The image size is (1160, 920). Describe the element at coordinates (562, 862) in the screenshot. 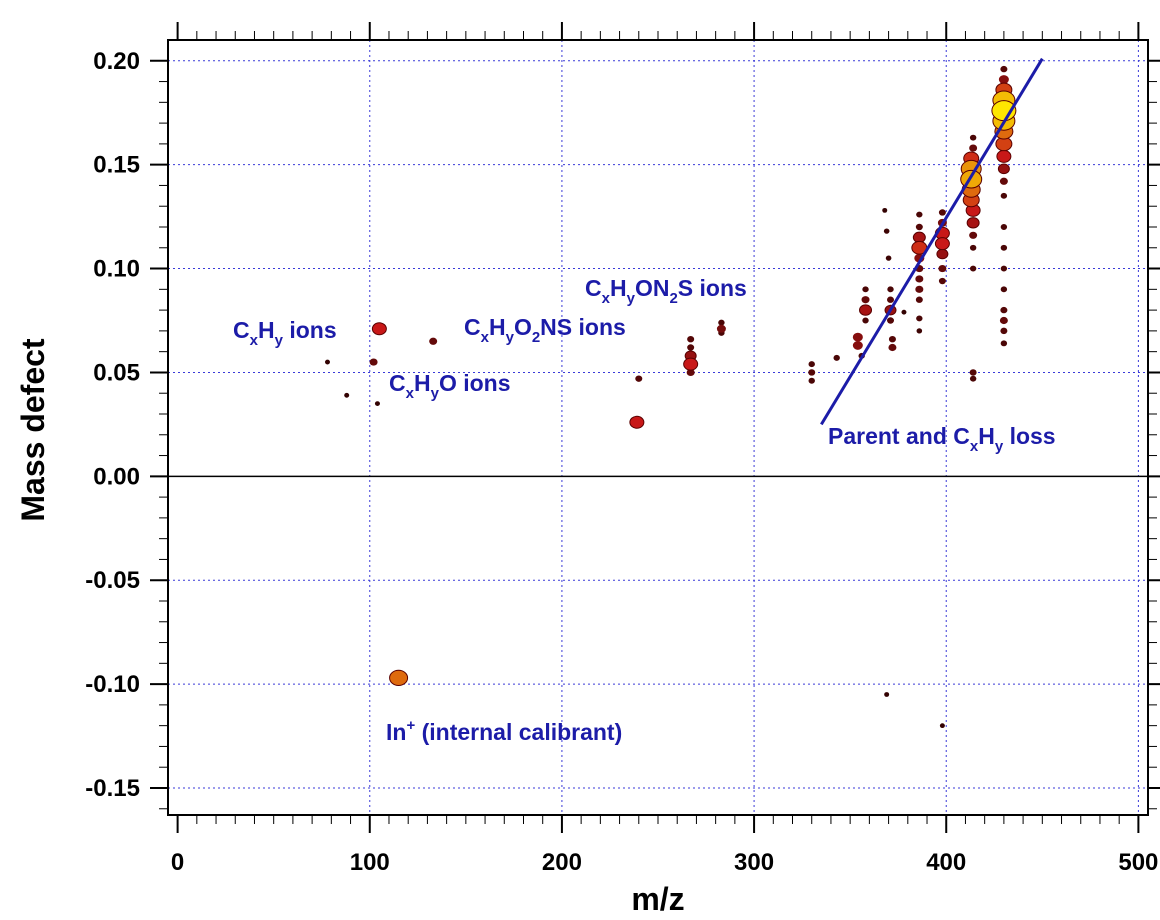

I see `x-tick-label: 200` at that location.